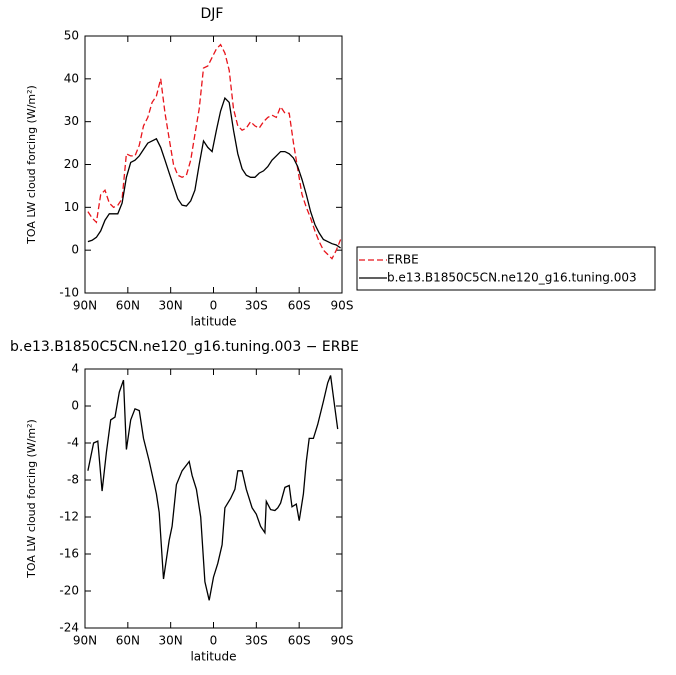  I want to click on y-tick-label: -12, so click(69, 517).